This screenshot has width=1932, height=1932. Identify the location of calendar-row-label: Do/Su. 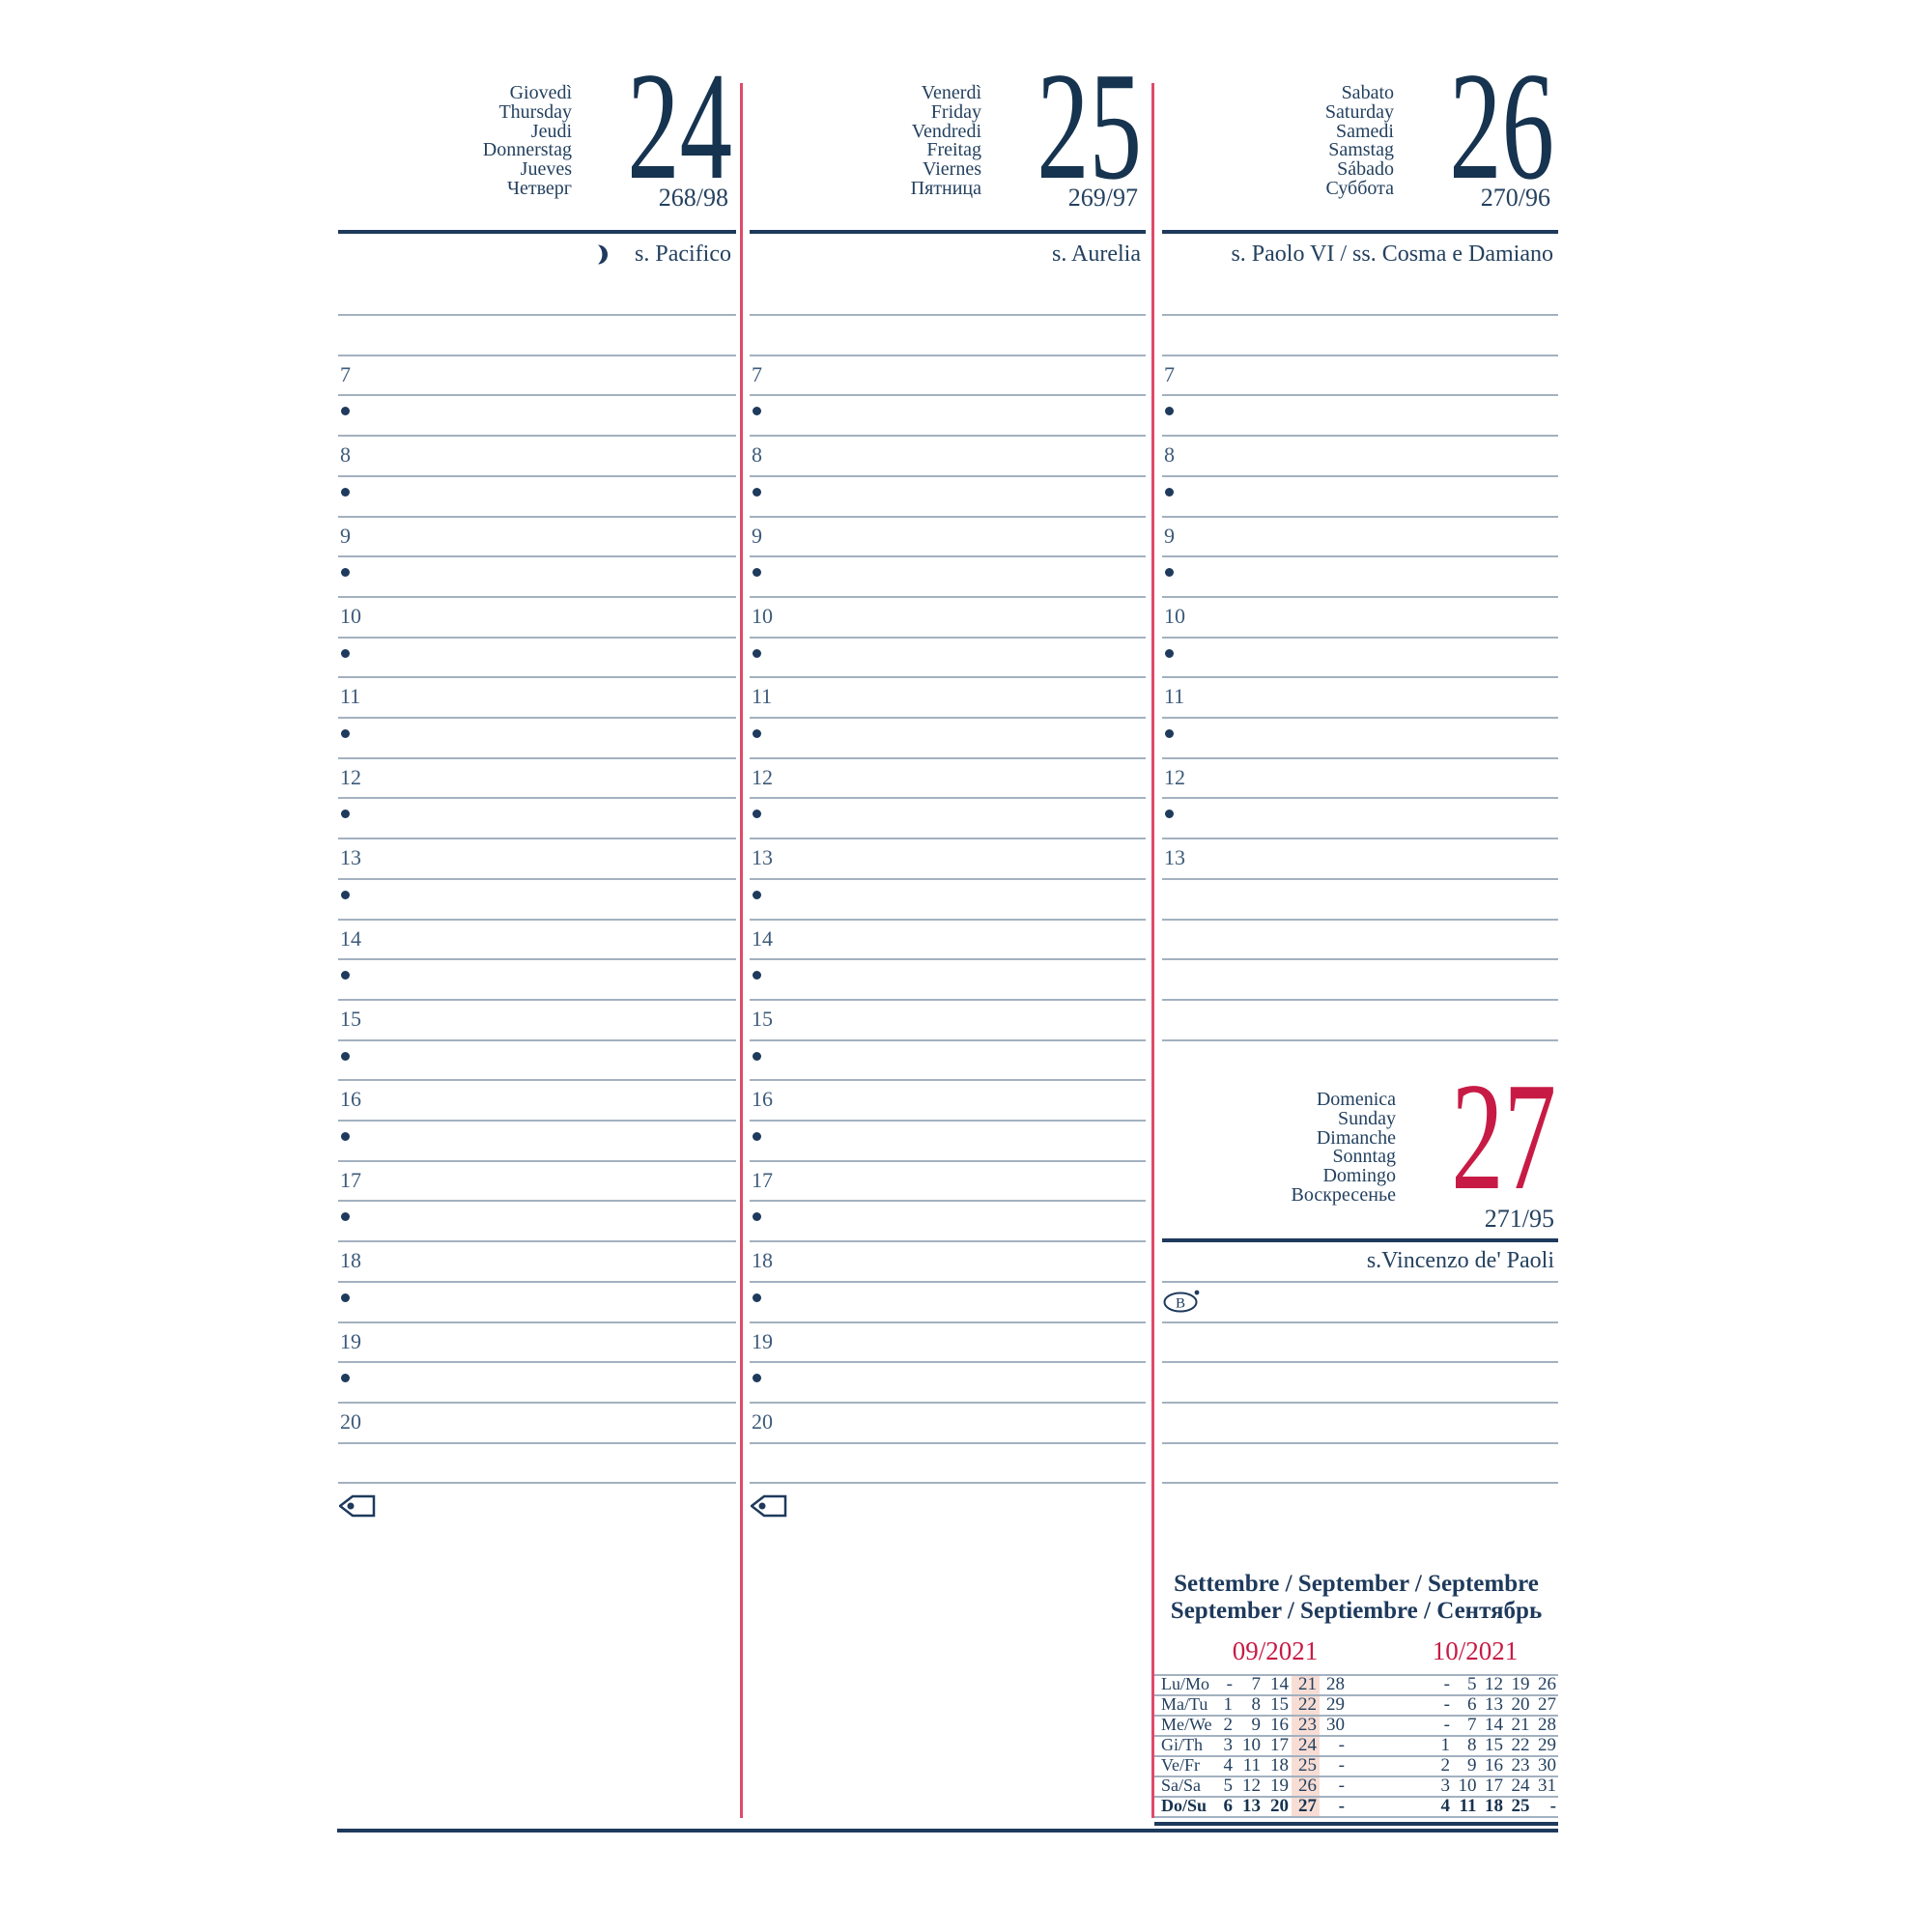
(1184, 1805).